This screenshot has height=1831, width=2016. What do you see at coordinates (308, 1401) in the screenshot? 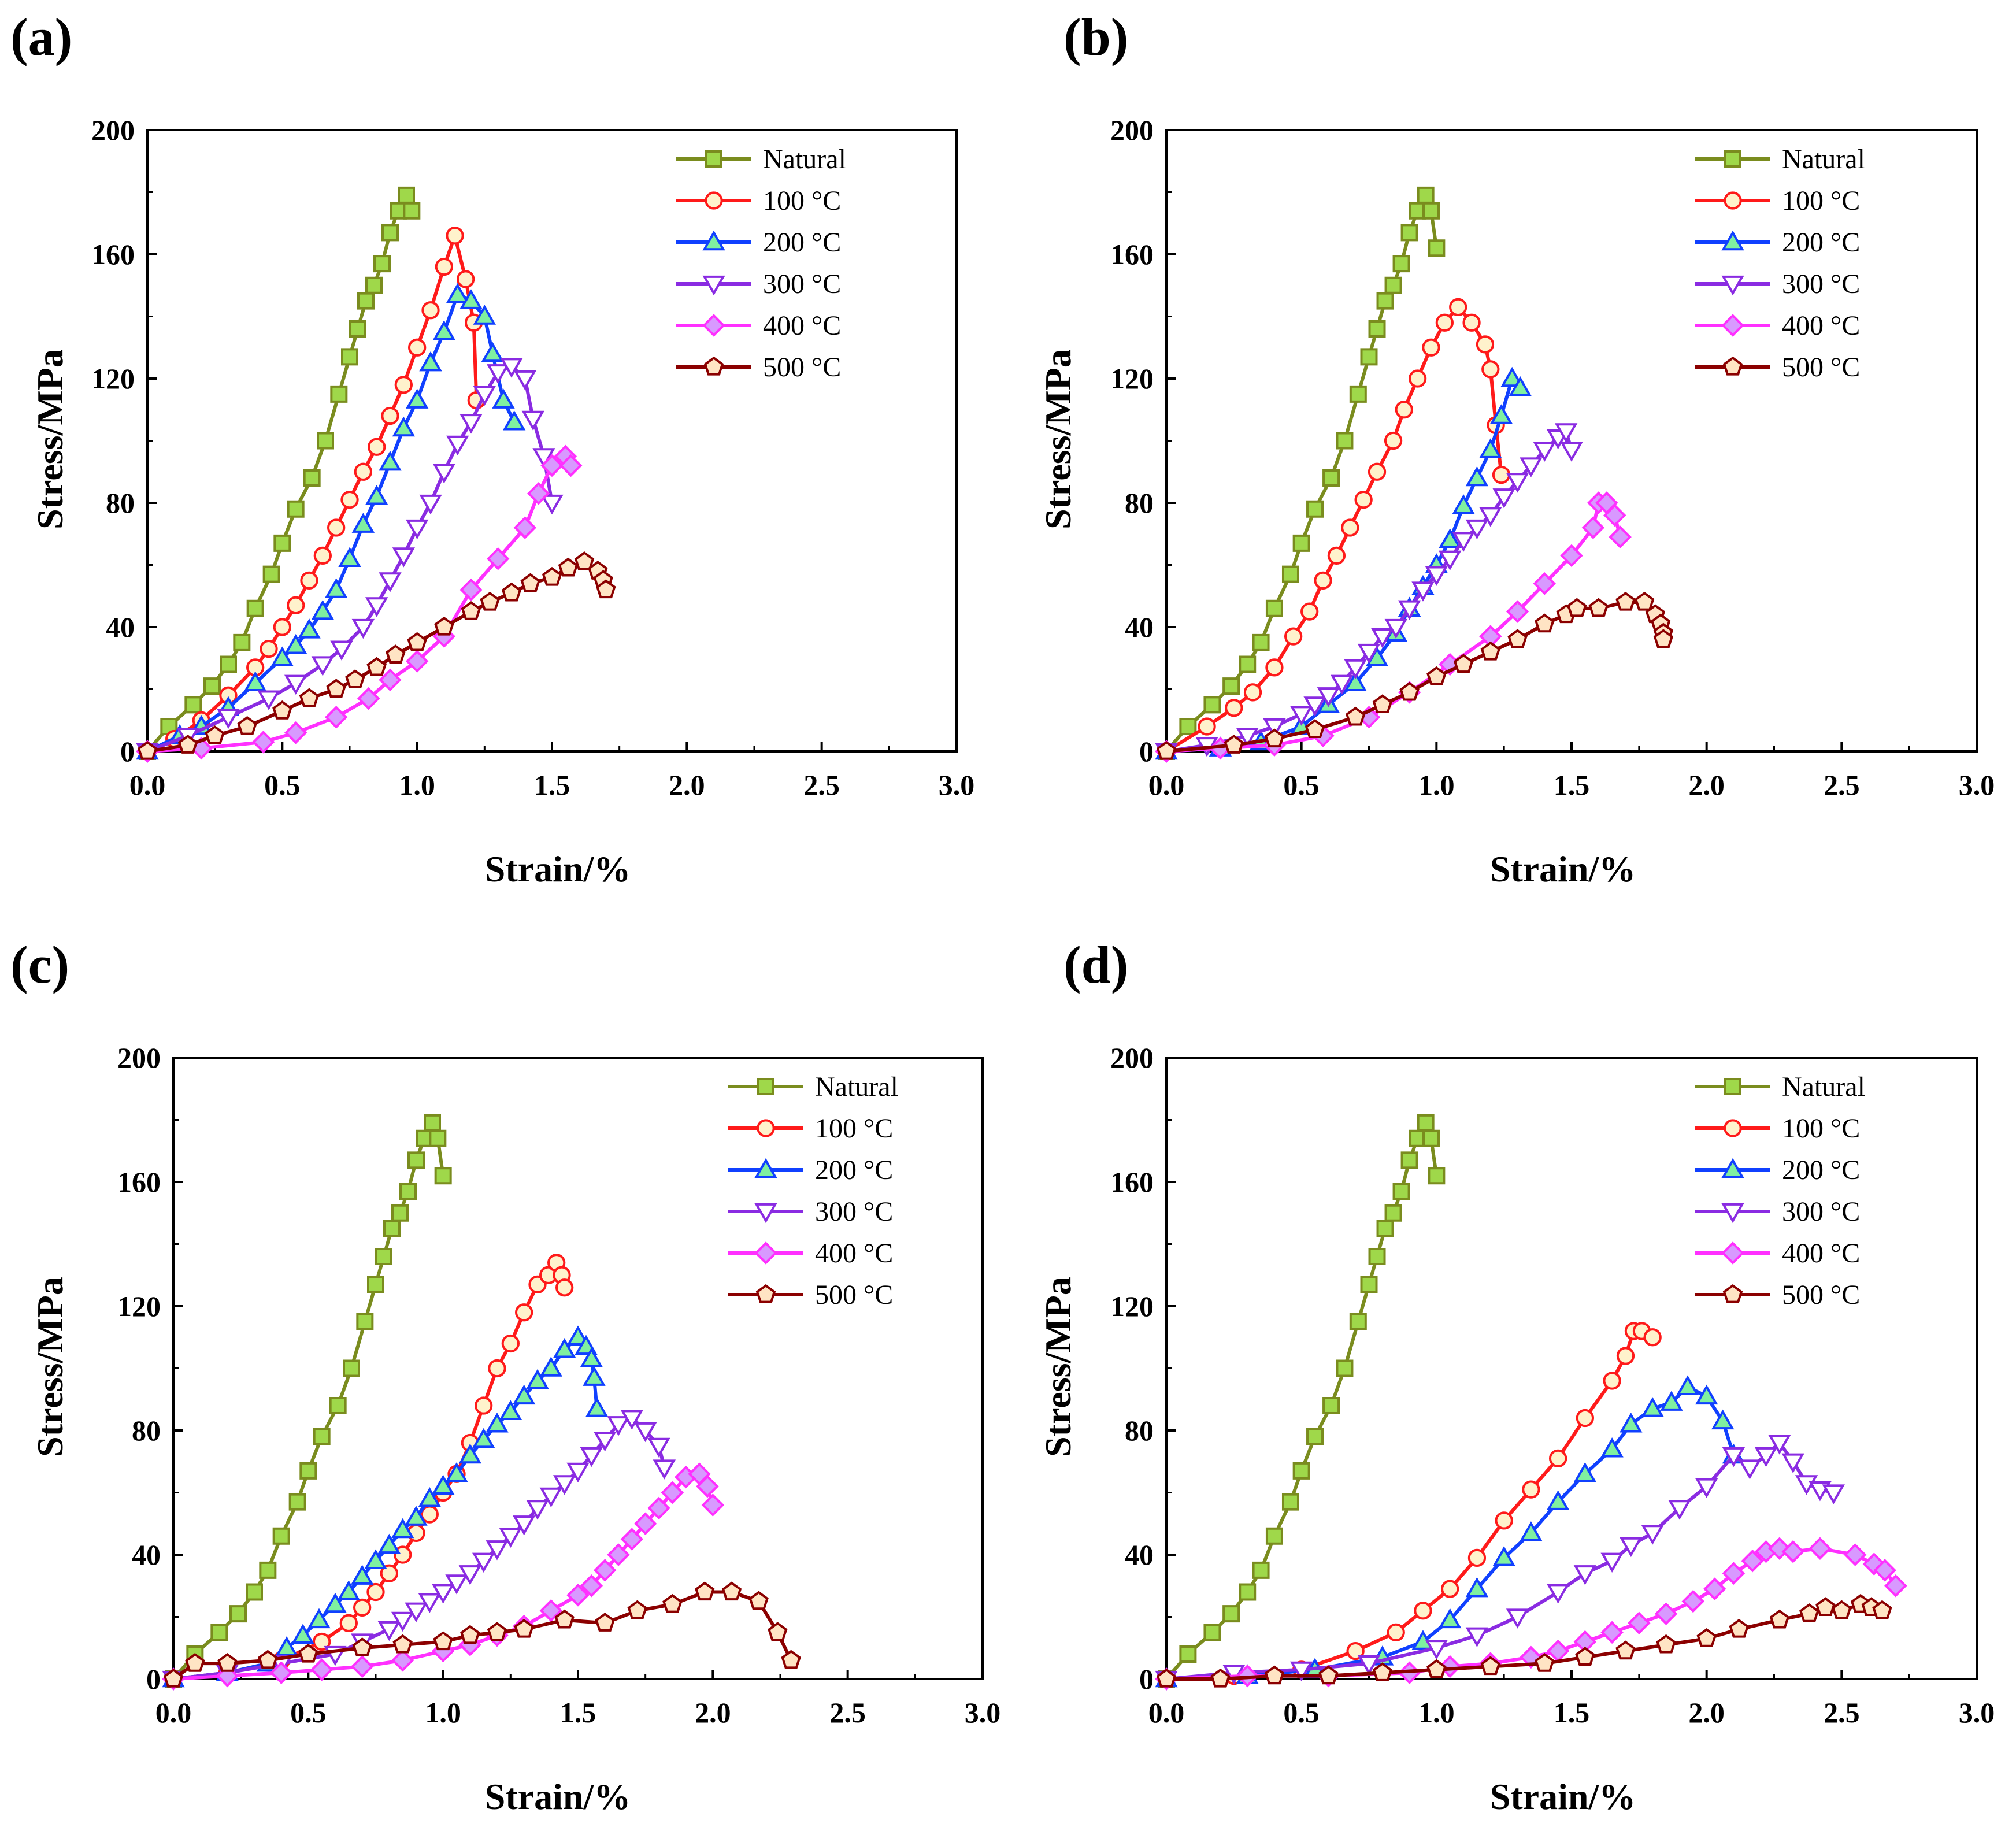
I see `series-natural` at bounding box center [308, 1401].